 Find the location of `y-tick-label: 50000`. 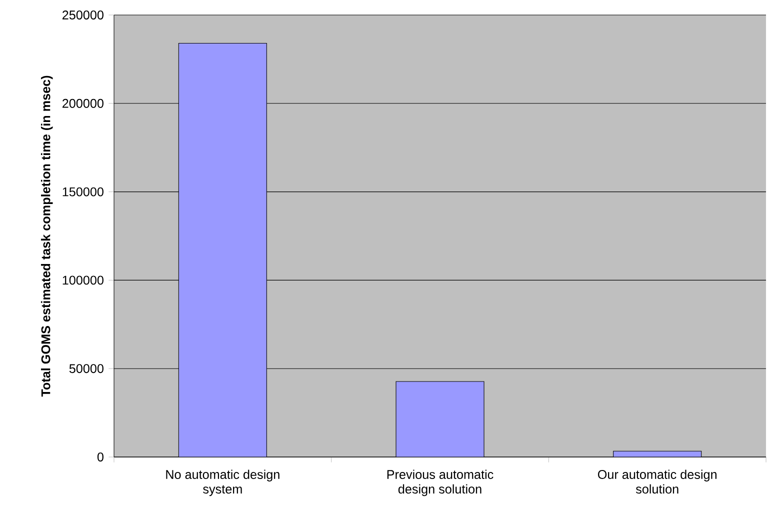

y-tick-label: 50000 is located at coordinates (86, 369).